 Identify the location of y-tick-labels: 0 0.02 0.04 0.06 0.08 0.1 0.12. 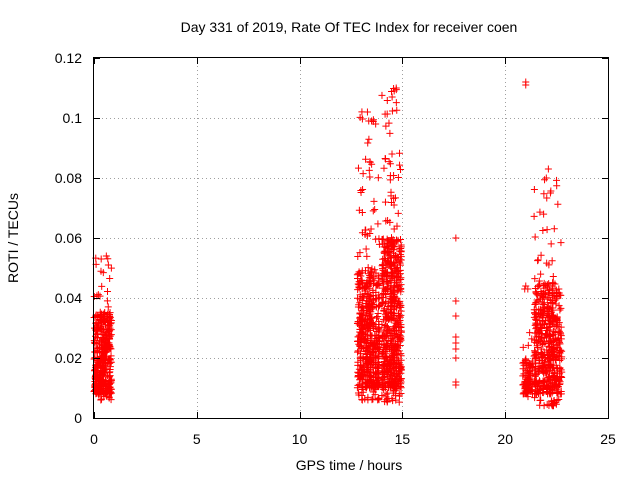
(68, 238).